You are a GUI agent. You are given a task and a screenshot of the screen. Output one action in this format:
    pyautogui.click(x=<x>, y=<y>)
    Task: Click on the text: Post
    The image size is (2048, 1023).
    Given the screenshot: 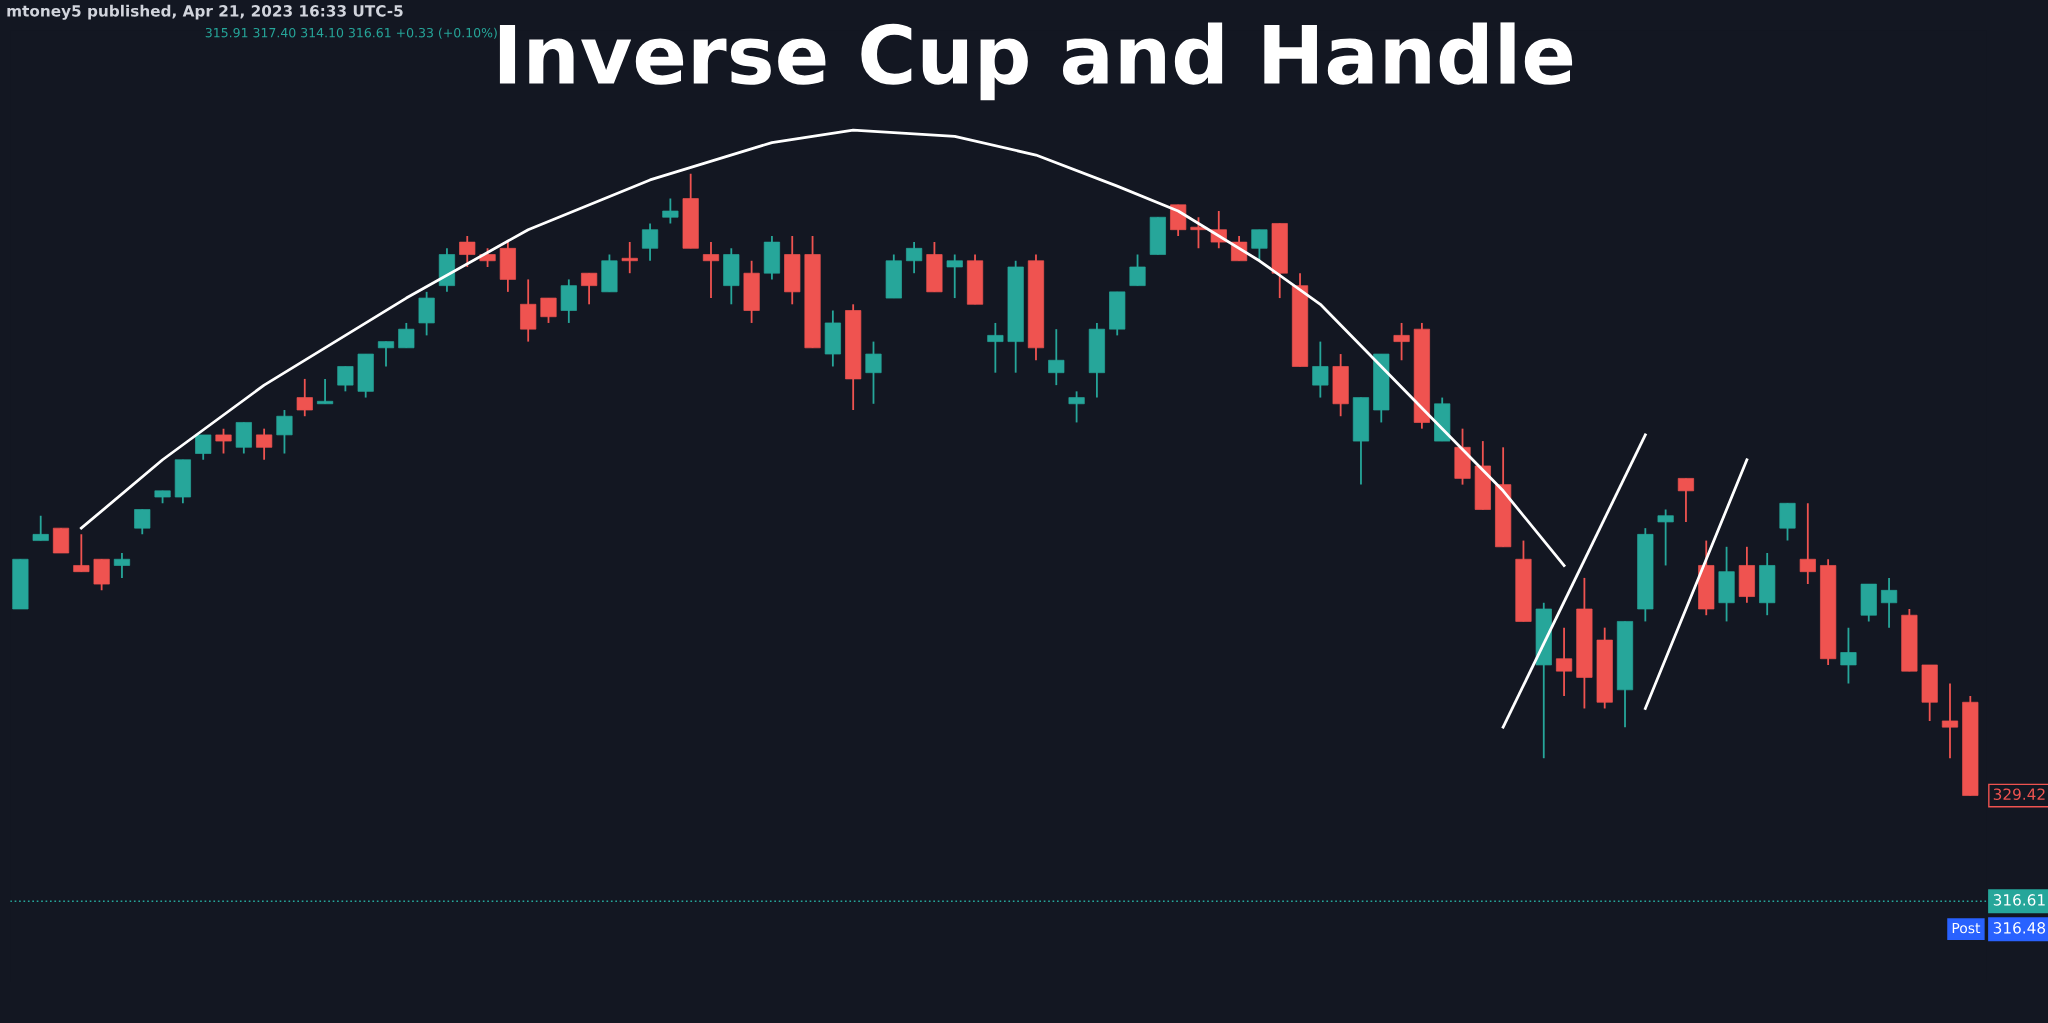 What is the action you would take?
    pyautogui.click(x=1966, y=928)
    